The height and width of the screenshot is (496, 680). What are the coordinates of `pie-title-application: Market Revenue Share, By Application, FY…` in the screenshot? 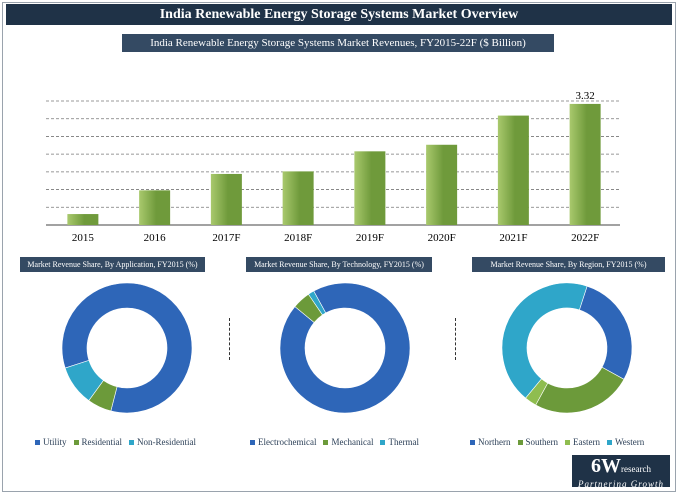 It's located at (112, 264).